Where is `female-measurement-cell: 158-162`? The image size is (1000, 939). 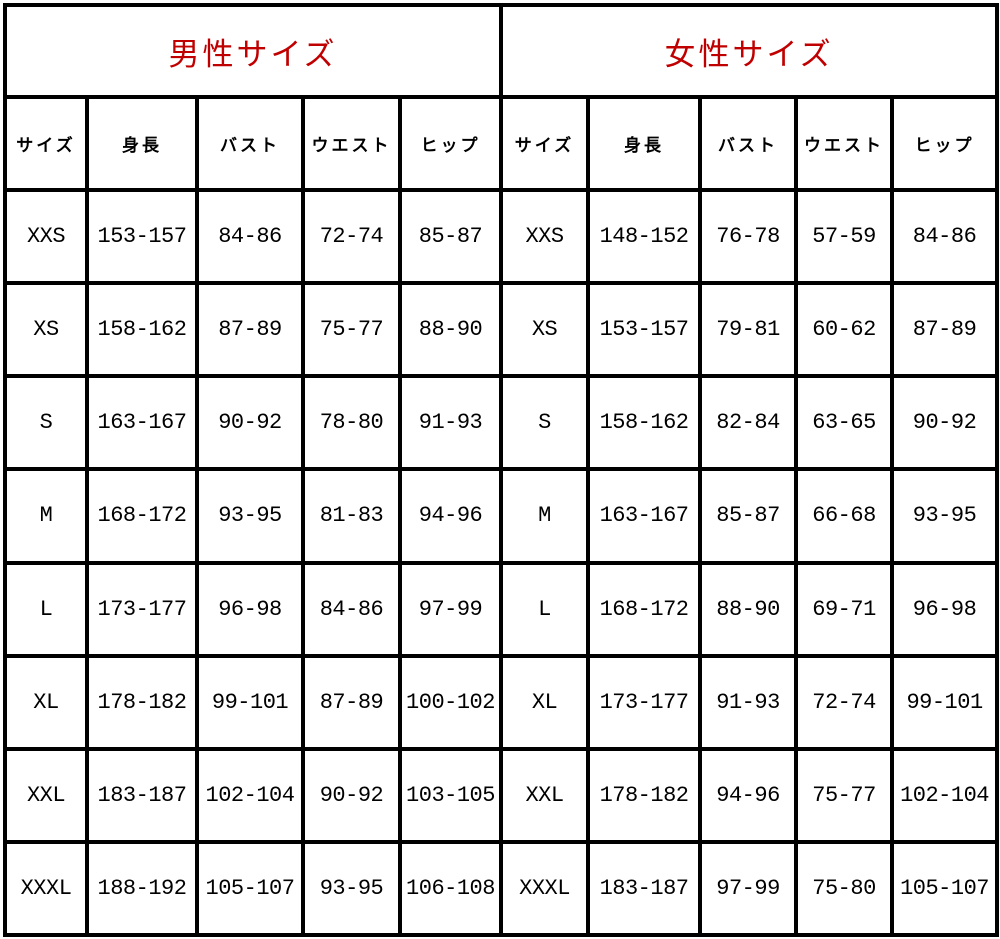
female-measurement-cell: 158-162 is located at coordinates (644, 423).